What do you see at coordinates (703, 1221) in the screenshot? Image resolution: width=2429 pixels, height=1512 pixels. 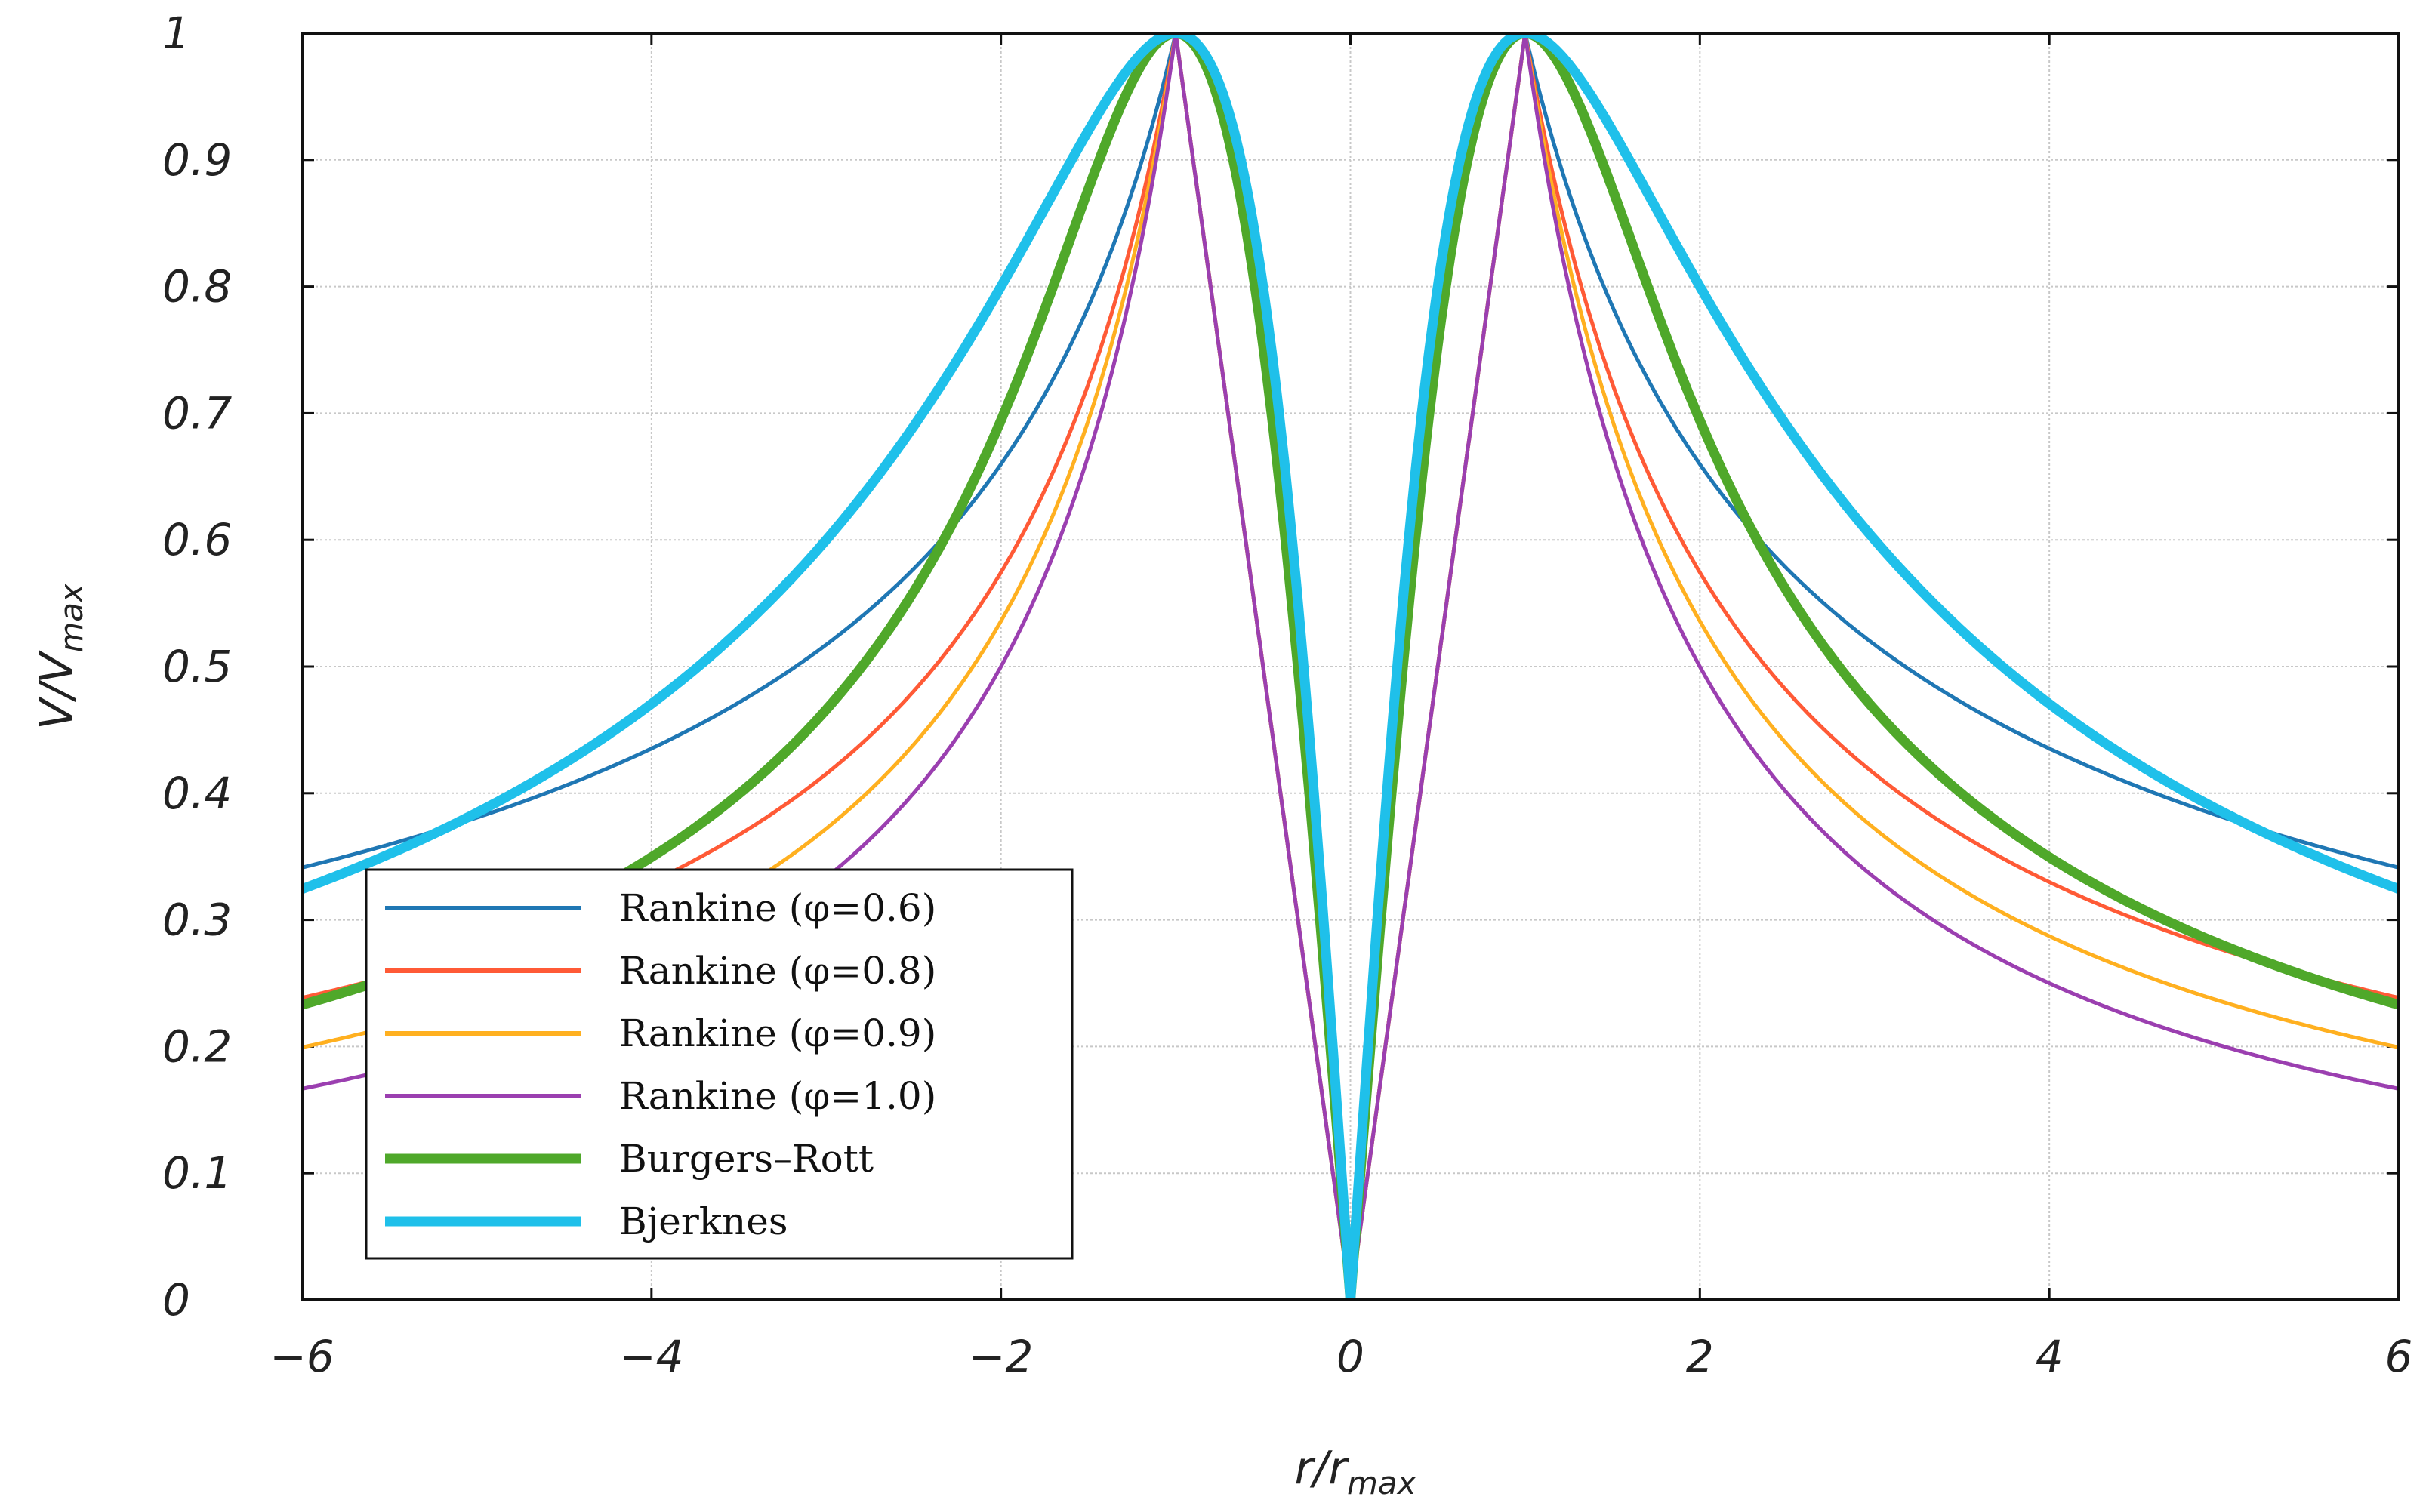 I see `legend-label: Bjerknes` at bounding box center [703, 1221].